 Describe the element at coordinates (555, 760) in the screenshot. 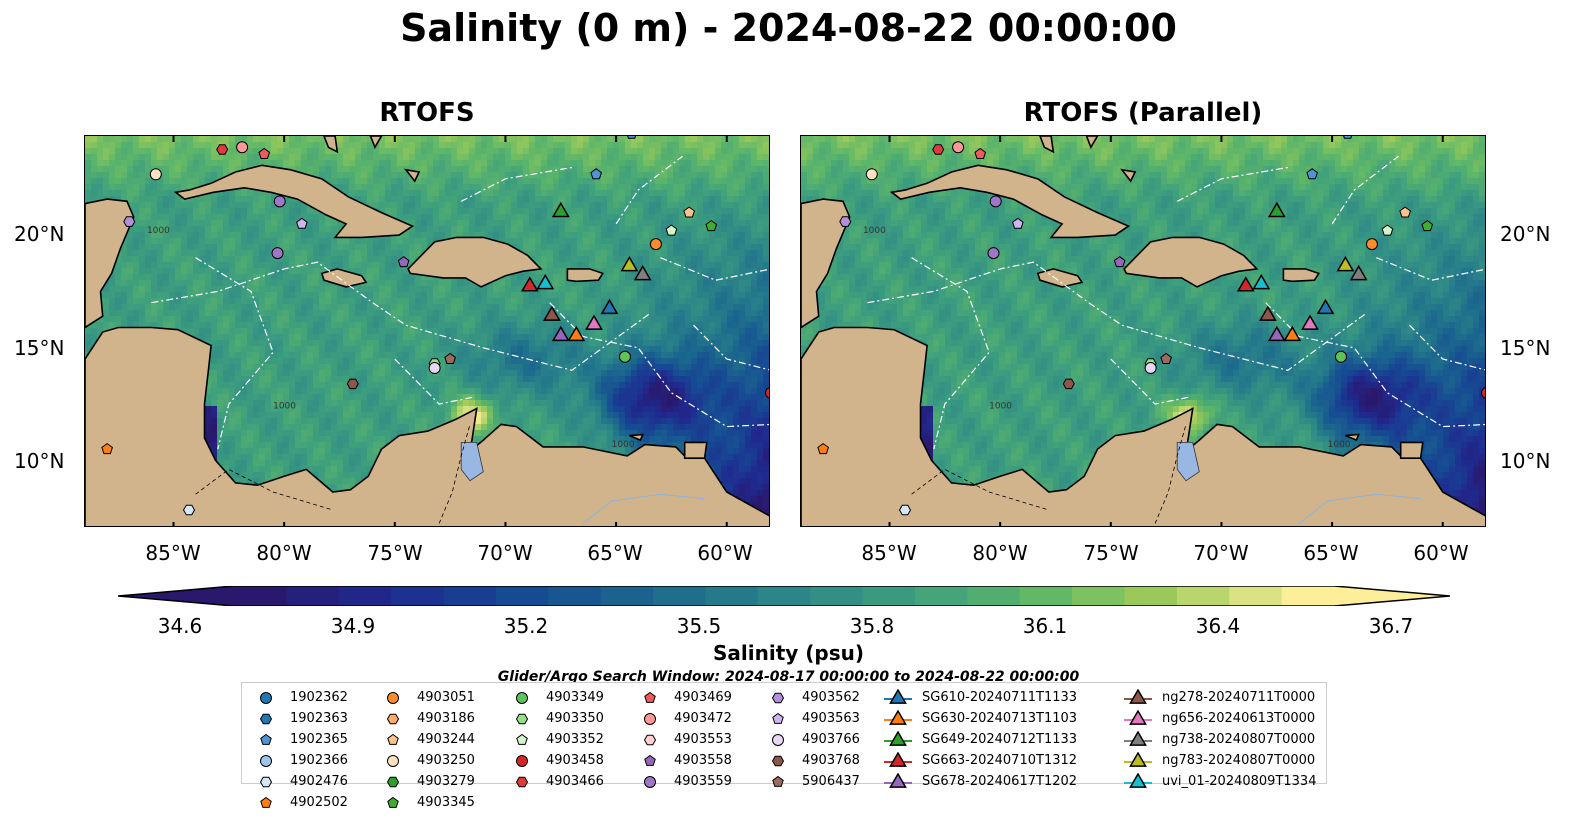

I see `legend-item: 4903458` at that location.